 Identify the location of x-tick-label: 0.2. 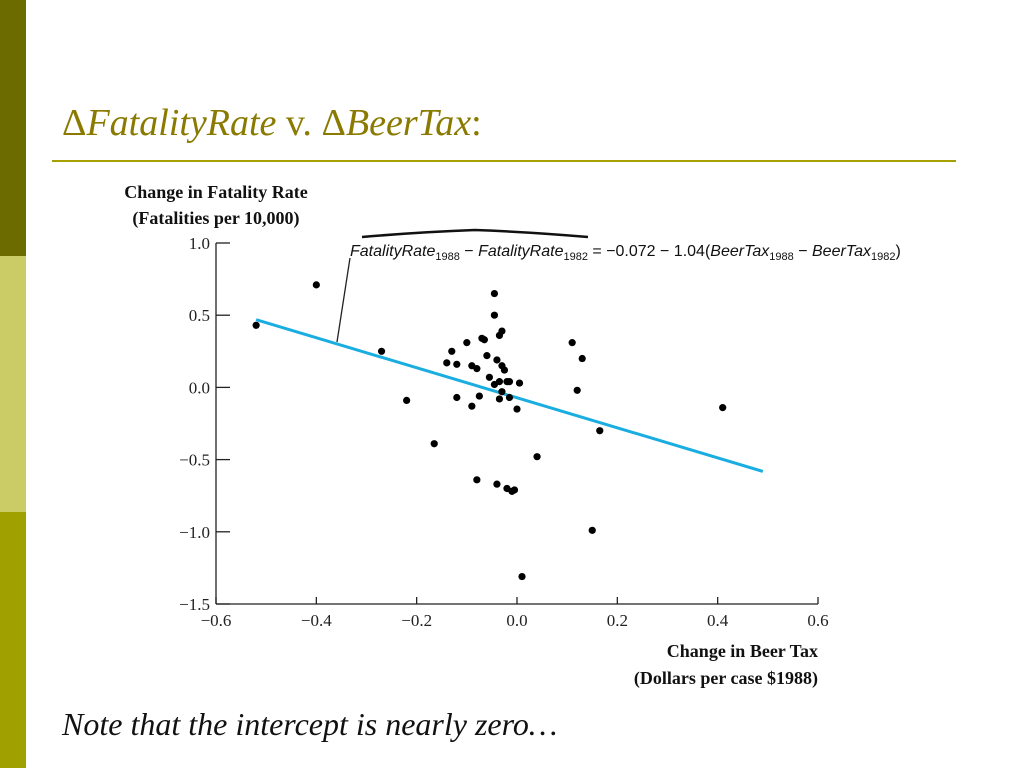
(617, 620).